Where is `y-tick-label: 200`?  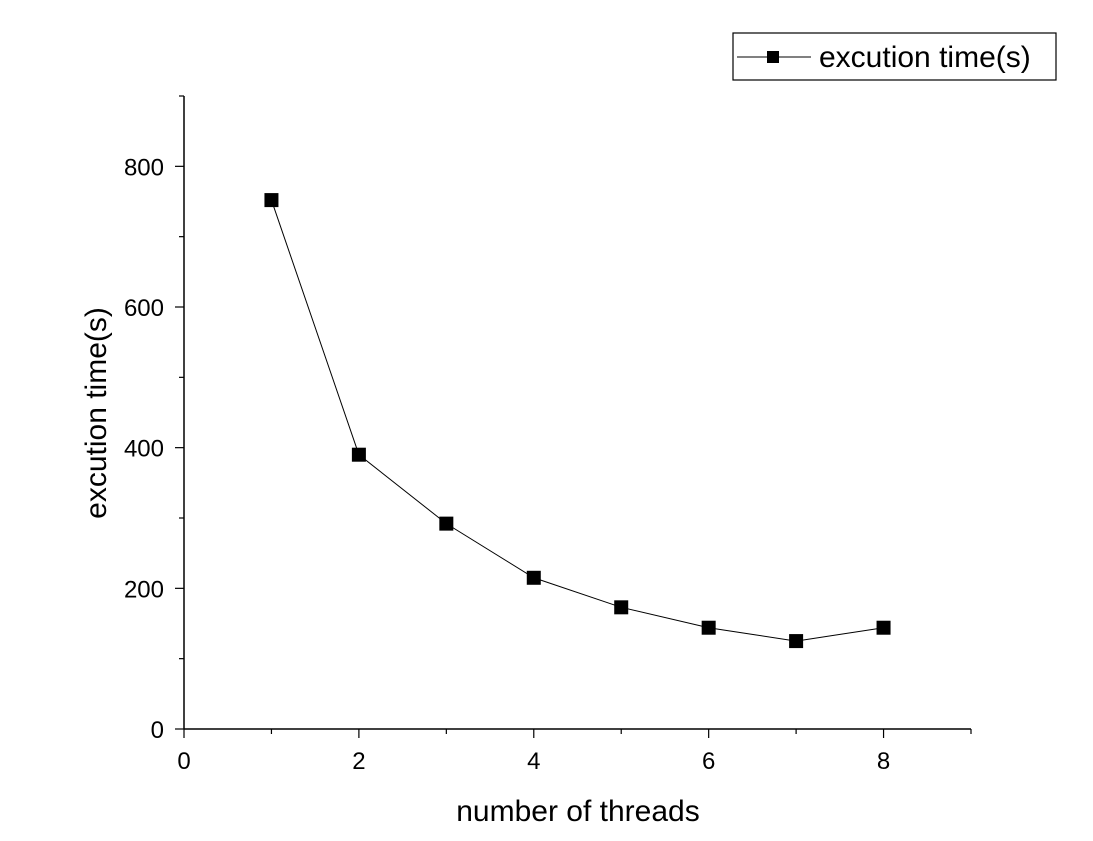 y-tick-label: 200 is located at coordinates (144, 589).